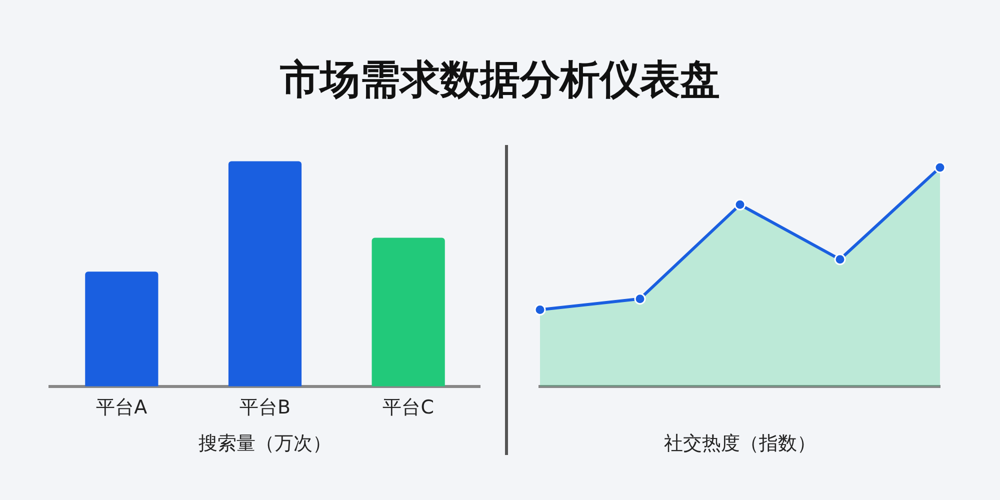 This screenshot has width=1000, height=500. I want to click on x-axis-title: 搜索量（万次）, so click(265, 443).